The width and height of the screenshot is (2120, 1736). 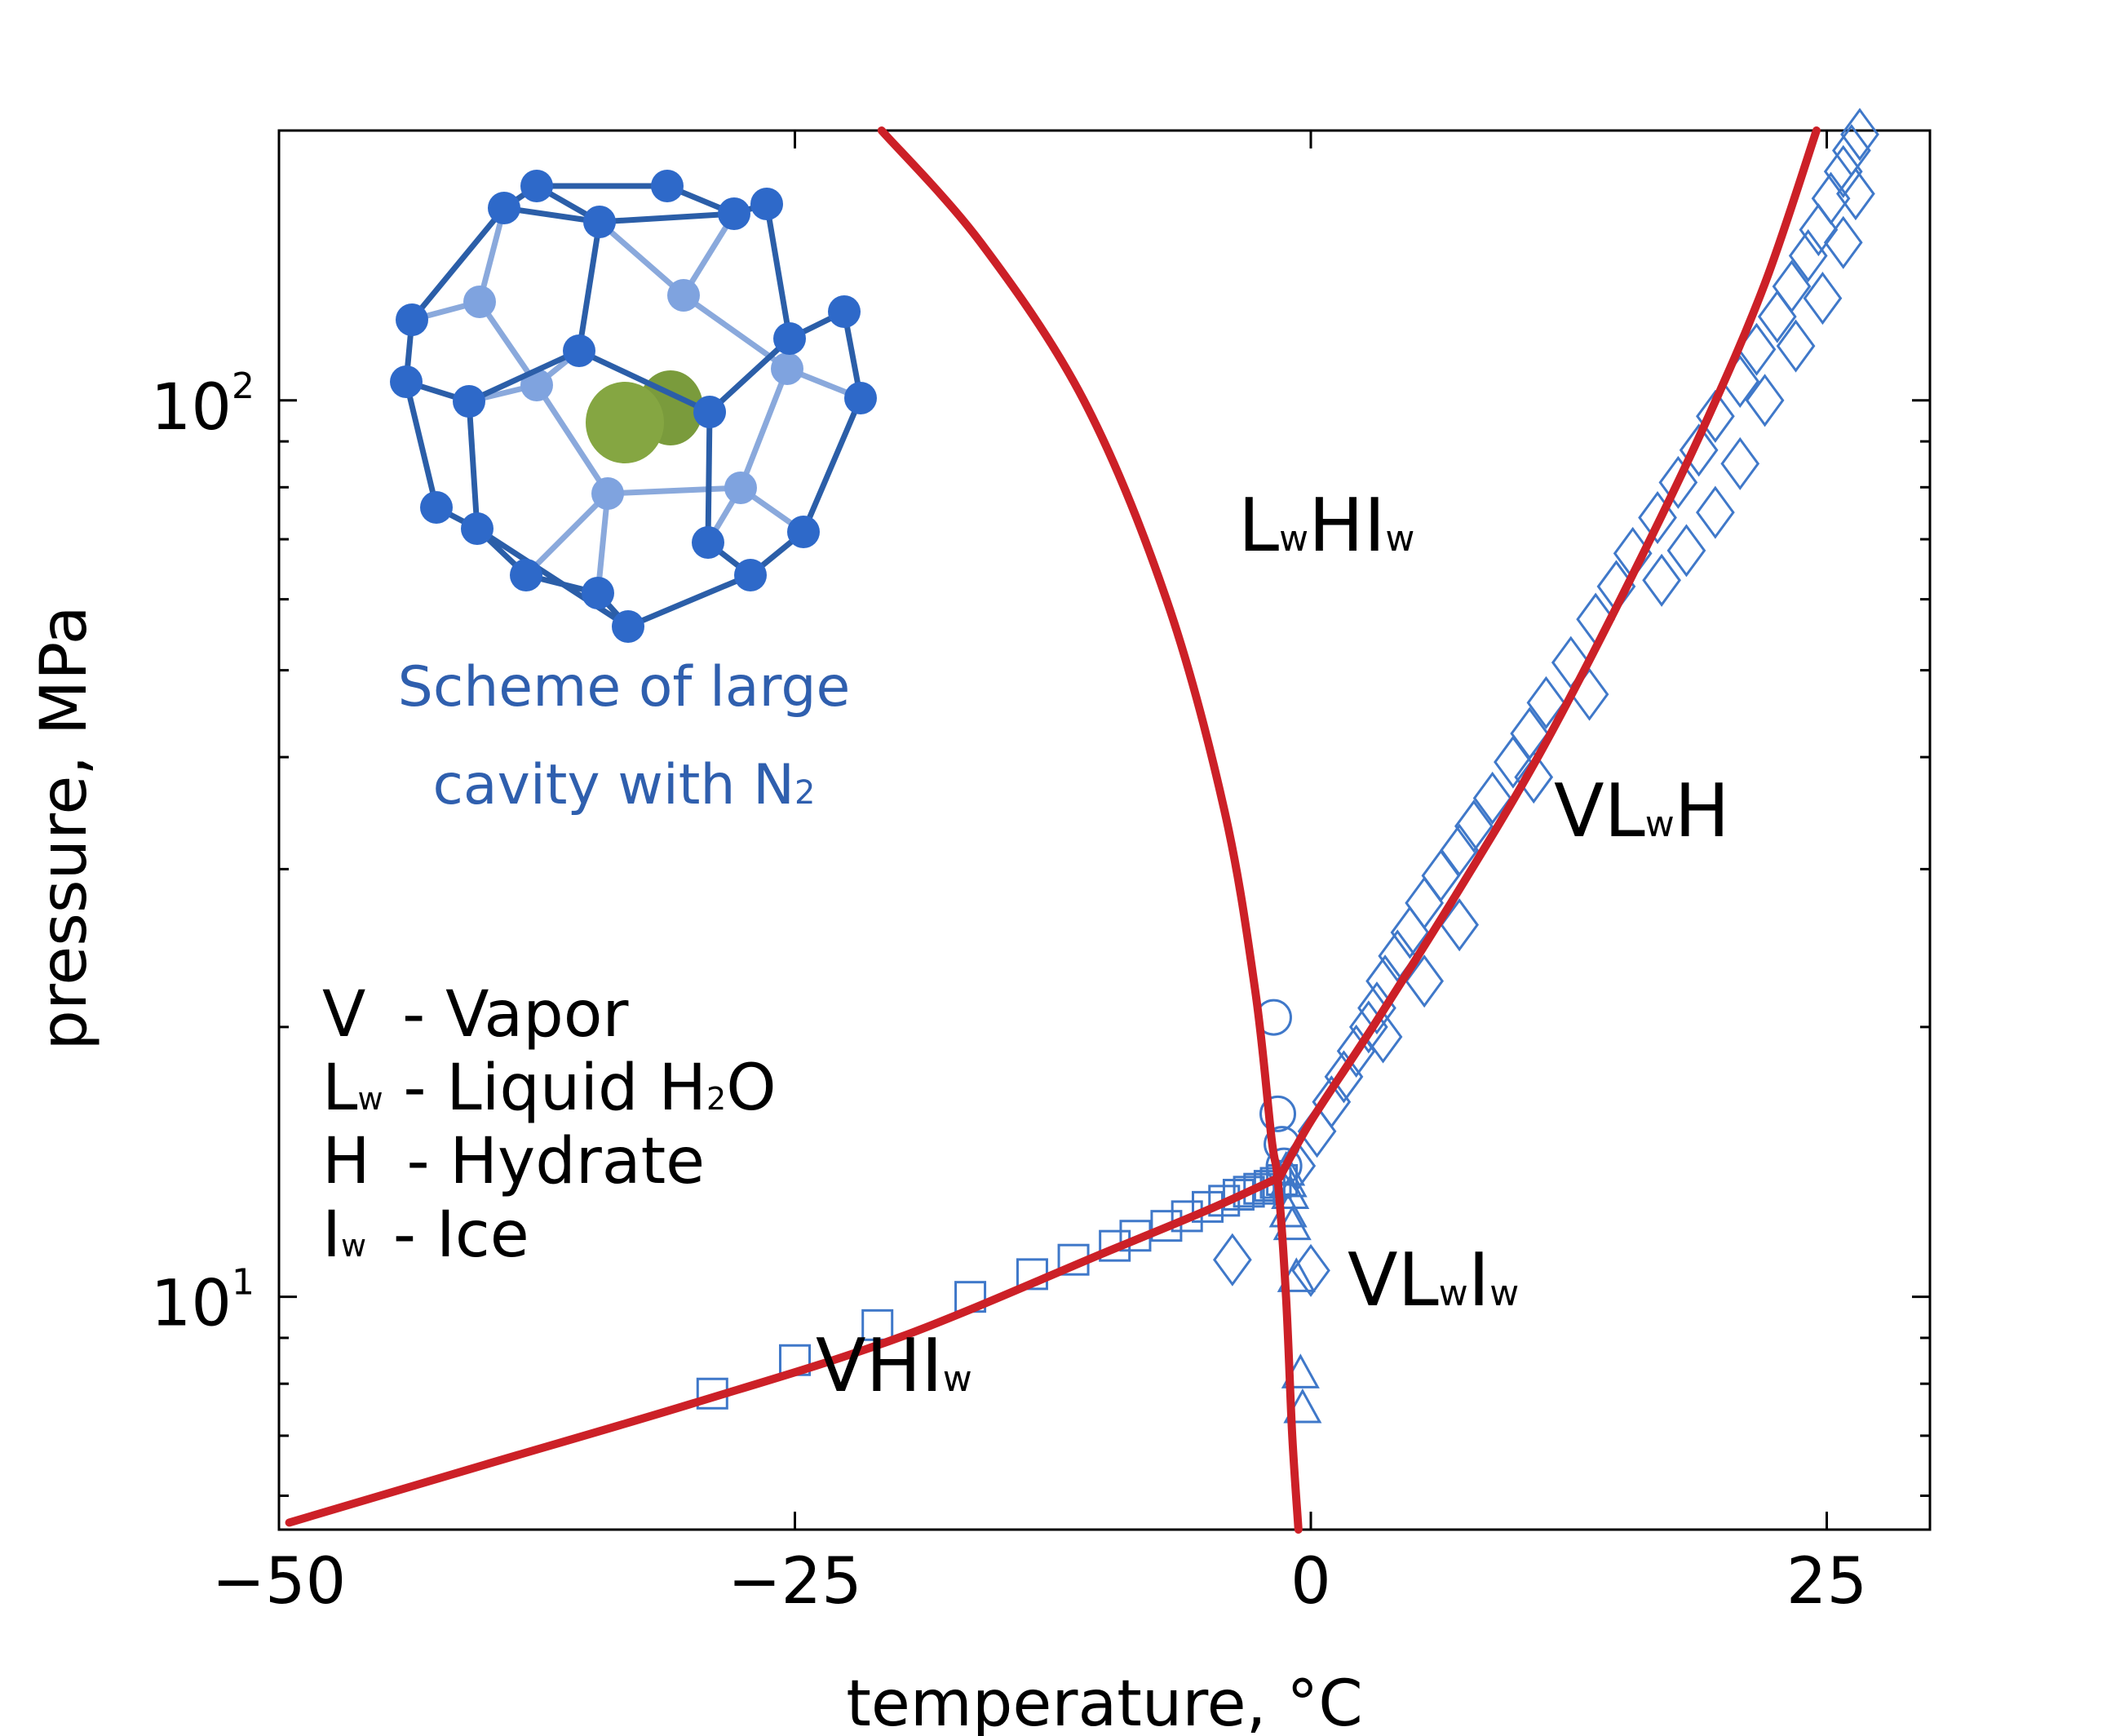 I want to click on x-axis-label: temperature, °C, so click(x=1104, y=1701).